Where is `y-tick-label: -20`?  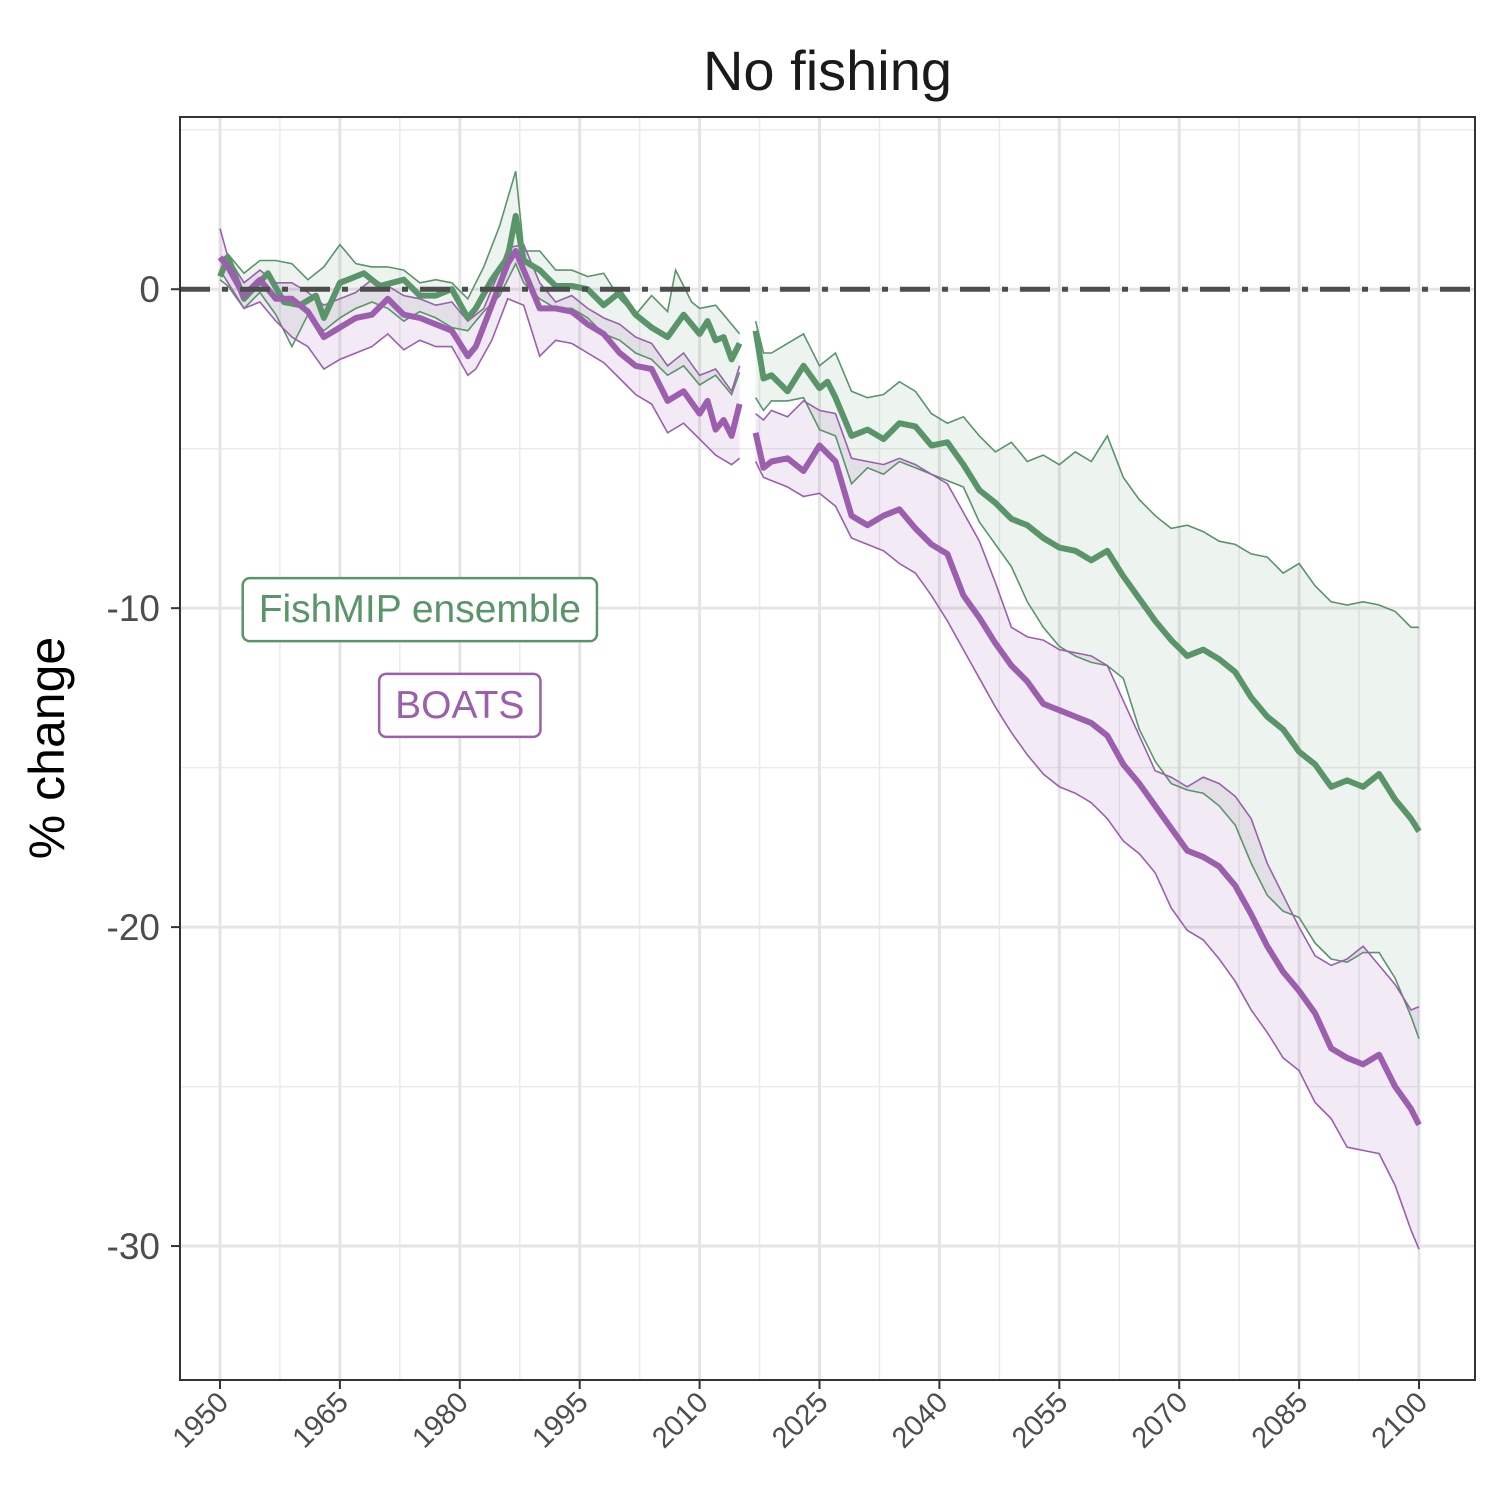 y-tick-label: -20 is located at coordinates (133, 927).